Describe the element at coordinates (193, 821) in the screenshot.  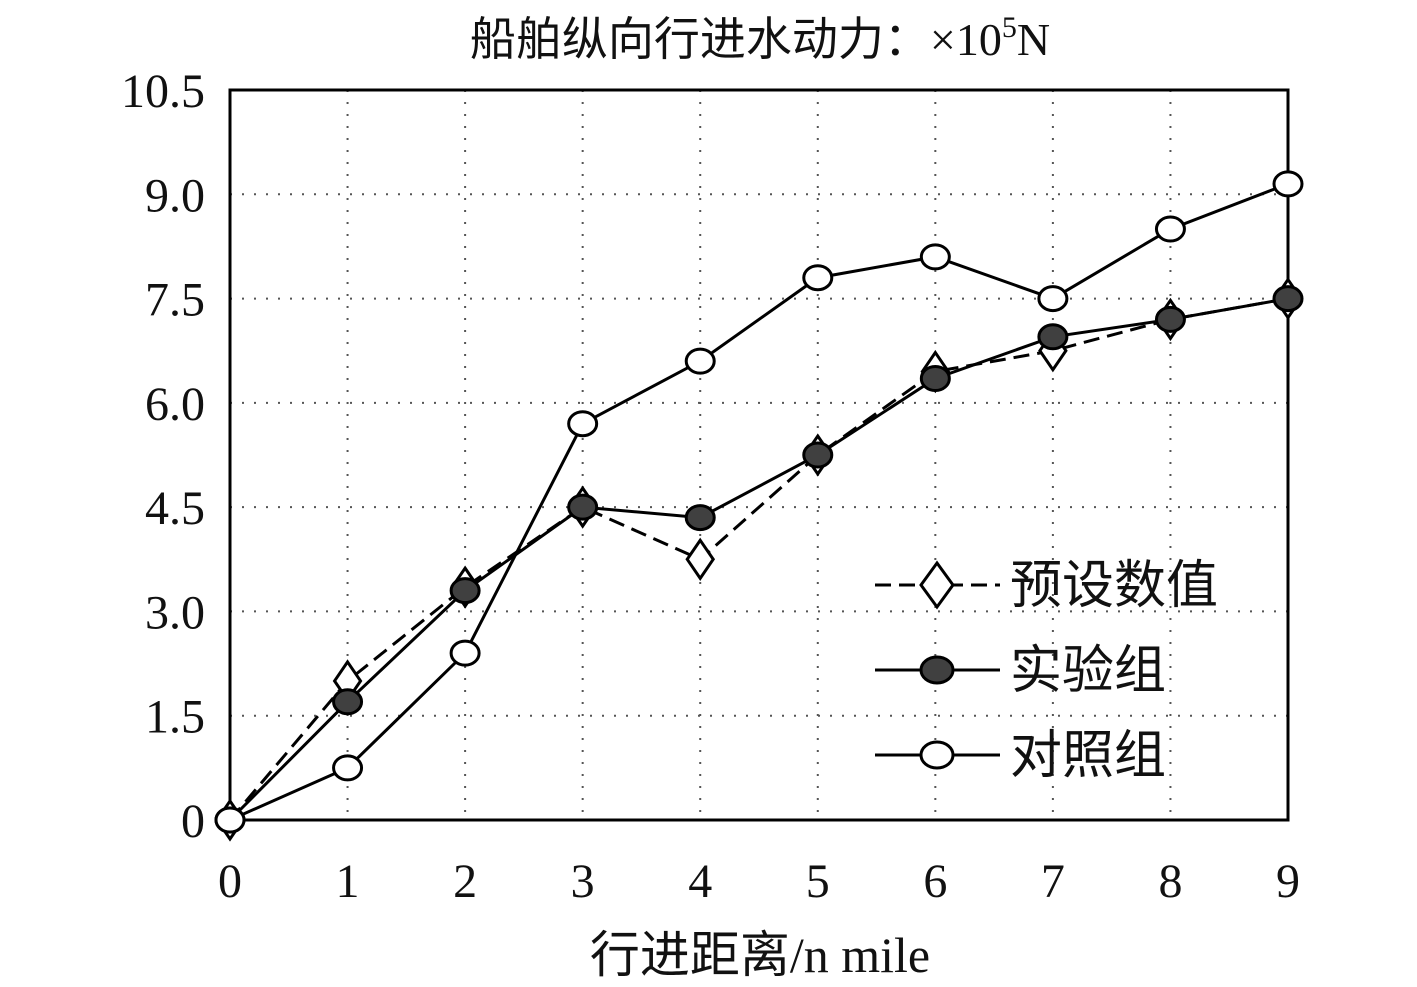
I see `y-tick-label-0: 0` at that location.